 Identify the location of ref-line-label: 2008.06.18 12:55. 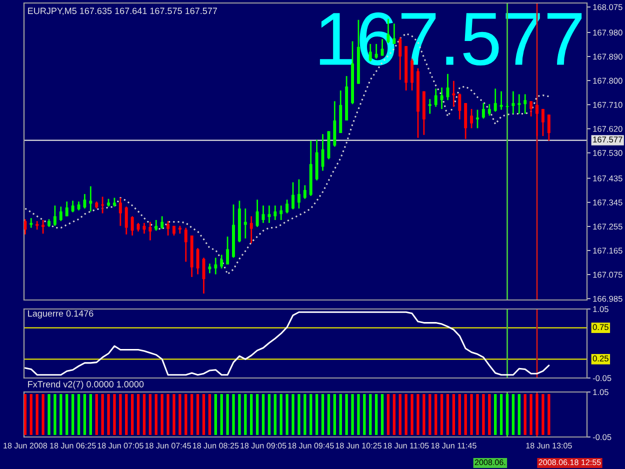
(569, 462).